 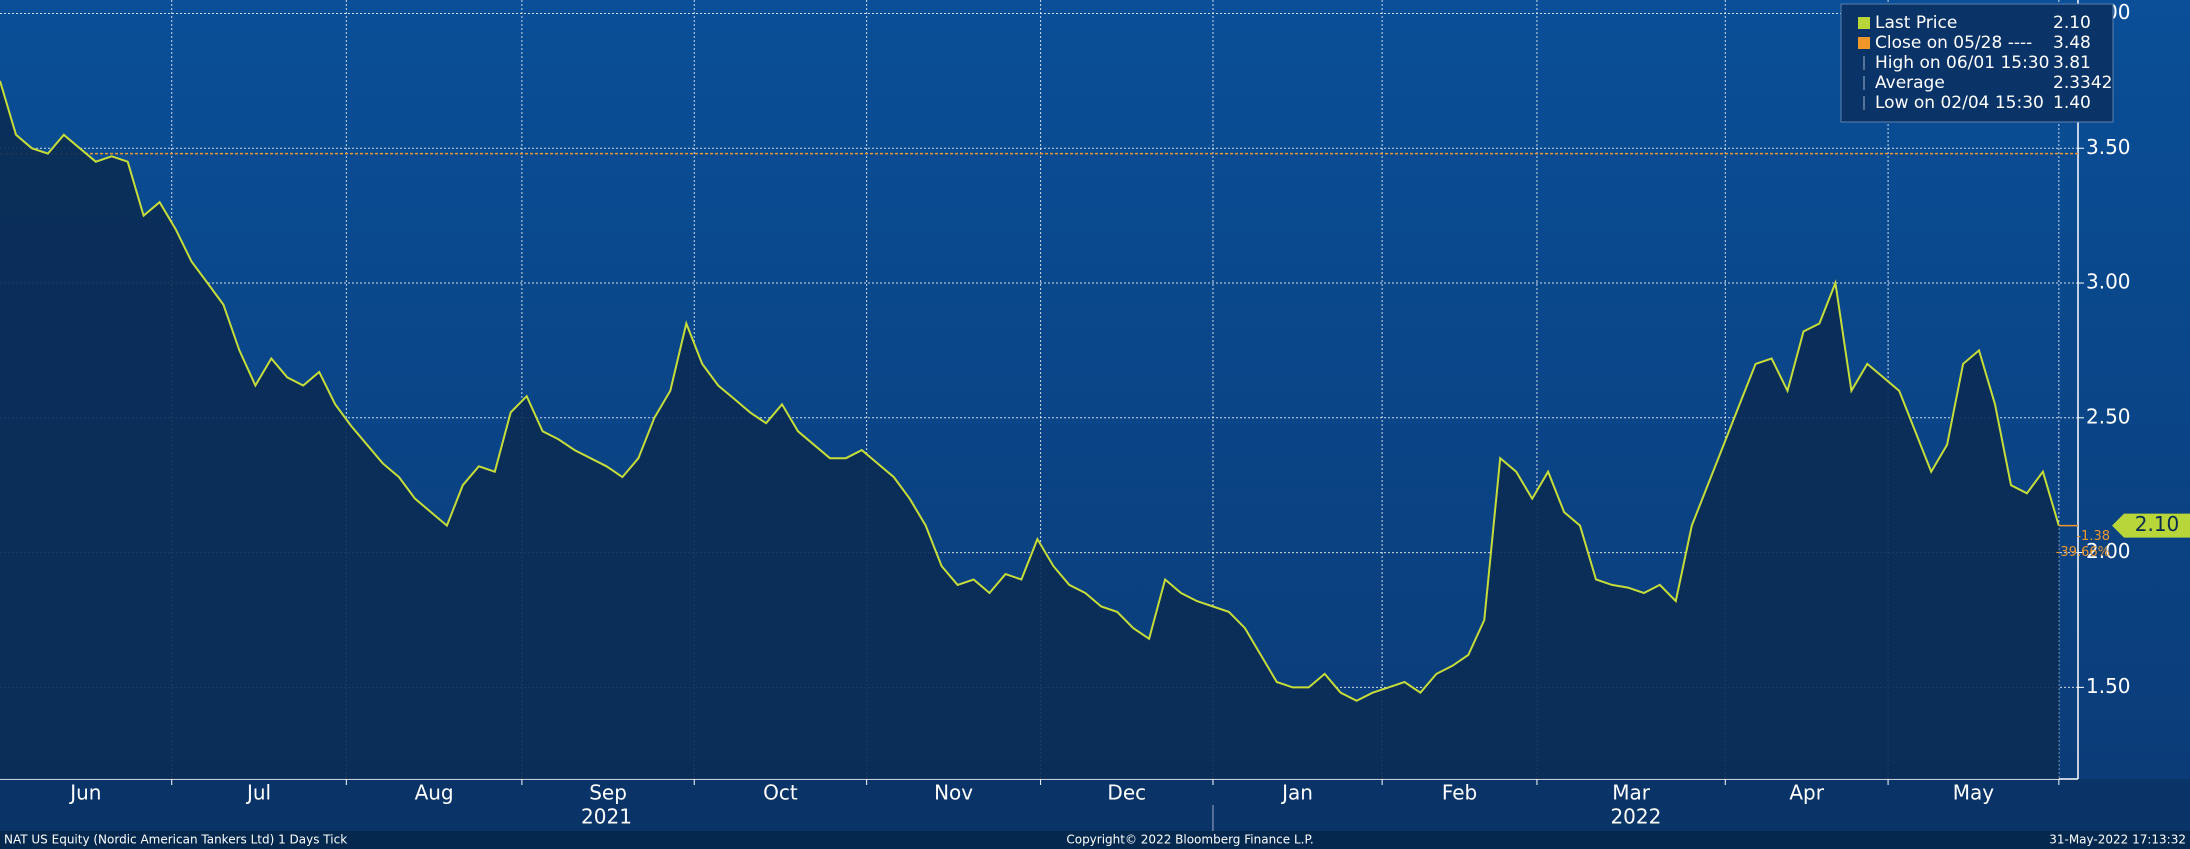 I want to click on x-axis-band, so click(x=1095, y=805).